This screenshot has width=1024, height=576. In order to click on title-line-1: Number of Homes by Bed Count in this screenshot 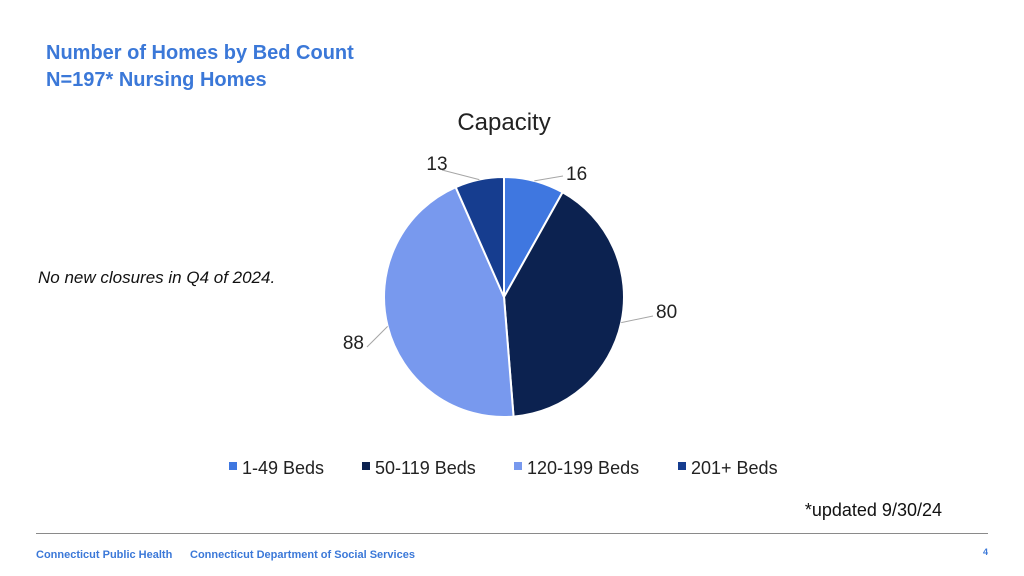, I will do `click(200, 53)`.